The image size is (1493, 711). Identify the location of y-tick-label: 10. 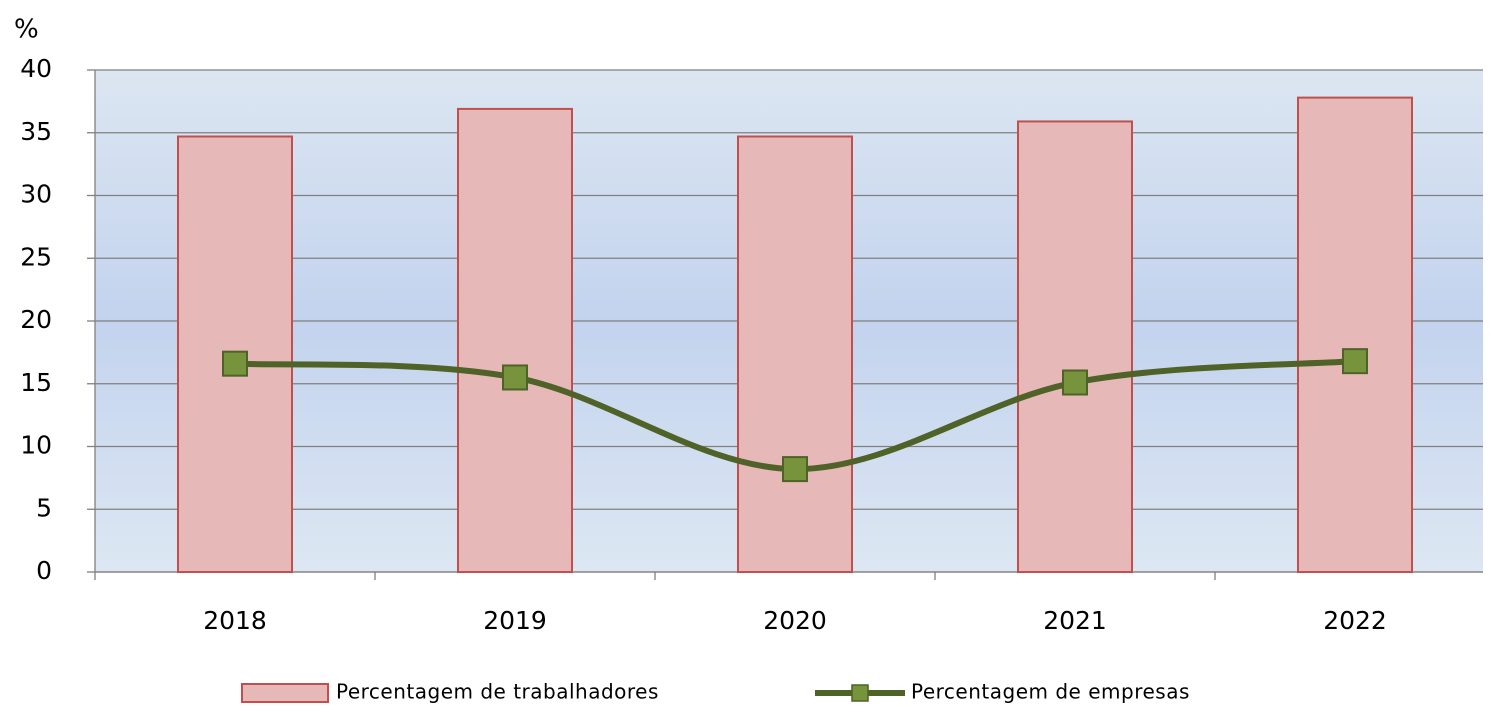
(36, 445).